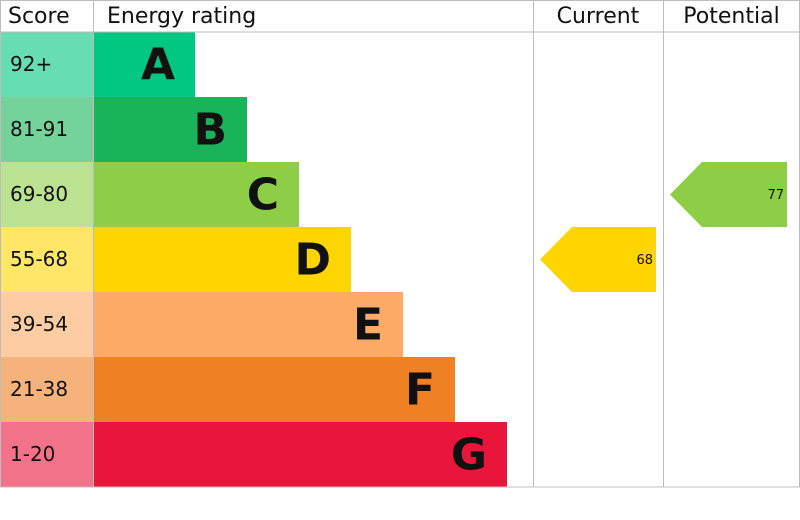 This screenshot has width=800, height=520. Describe the element at coordinates (644, 260) in the screenshot. I see `current-value: 68` at that location.